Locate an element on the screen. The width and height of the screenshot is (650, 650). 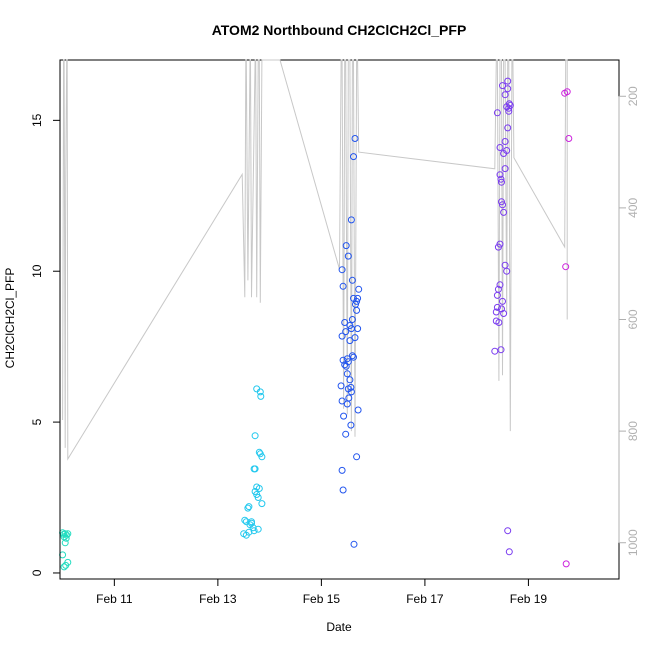
x-axis: Feb 11 Feb 13 Feb 15 Feb 17 Feb 19 is located at coordinates (322, 592).